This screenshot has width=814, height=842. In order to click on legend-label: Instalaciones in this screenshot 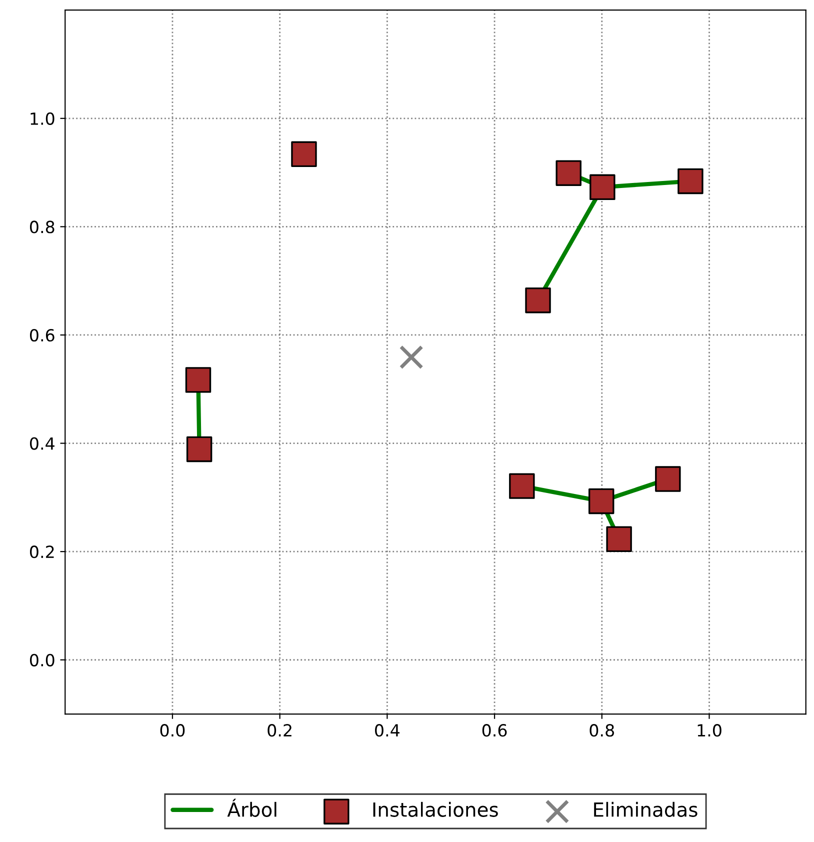, I will do `click(435, 809)`.